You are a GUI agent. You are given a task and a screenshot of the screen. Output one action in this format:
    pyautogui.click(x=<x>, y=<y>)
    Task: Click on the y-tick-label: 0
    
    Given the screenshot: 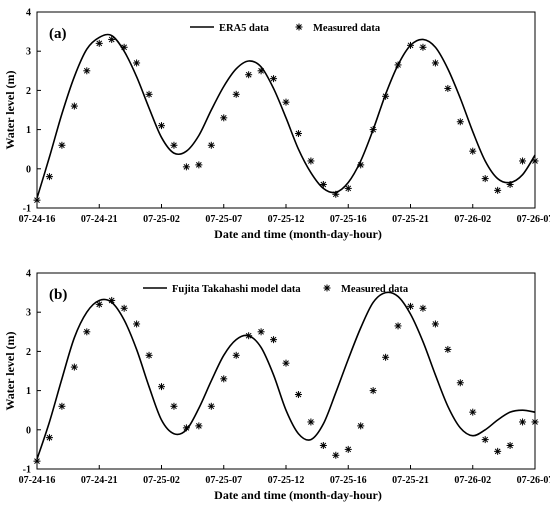 What is the action you would take?
    pyautogui.click(x=28, y=430)
    